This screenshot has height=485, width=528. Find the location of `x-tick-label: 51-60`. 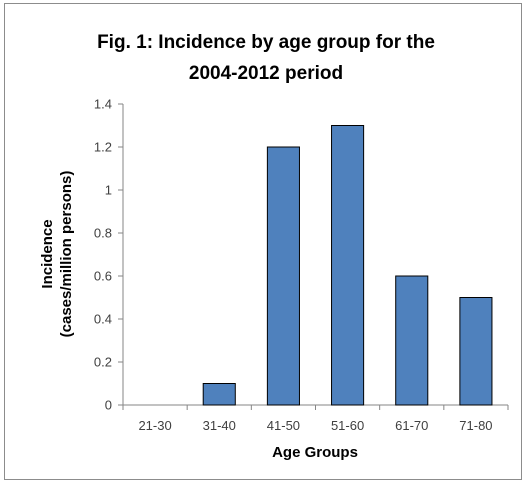

x-tick-label: 51-60 is located at coordinates (347, 425).